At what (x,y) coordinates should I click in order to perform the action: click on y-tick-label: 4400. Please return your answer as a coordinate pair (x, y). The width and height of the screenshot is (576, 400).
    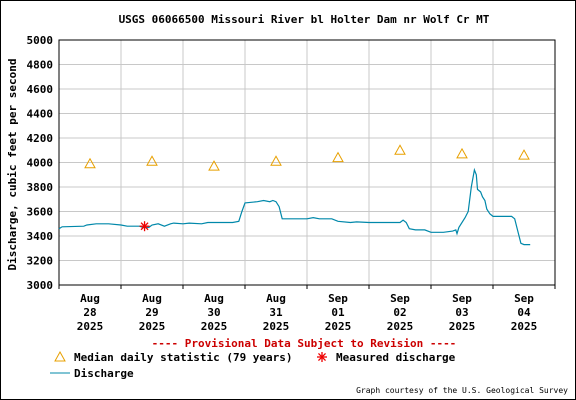
    Looking at the image, I should click on (40, 114).